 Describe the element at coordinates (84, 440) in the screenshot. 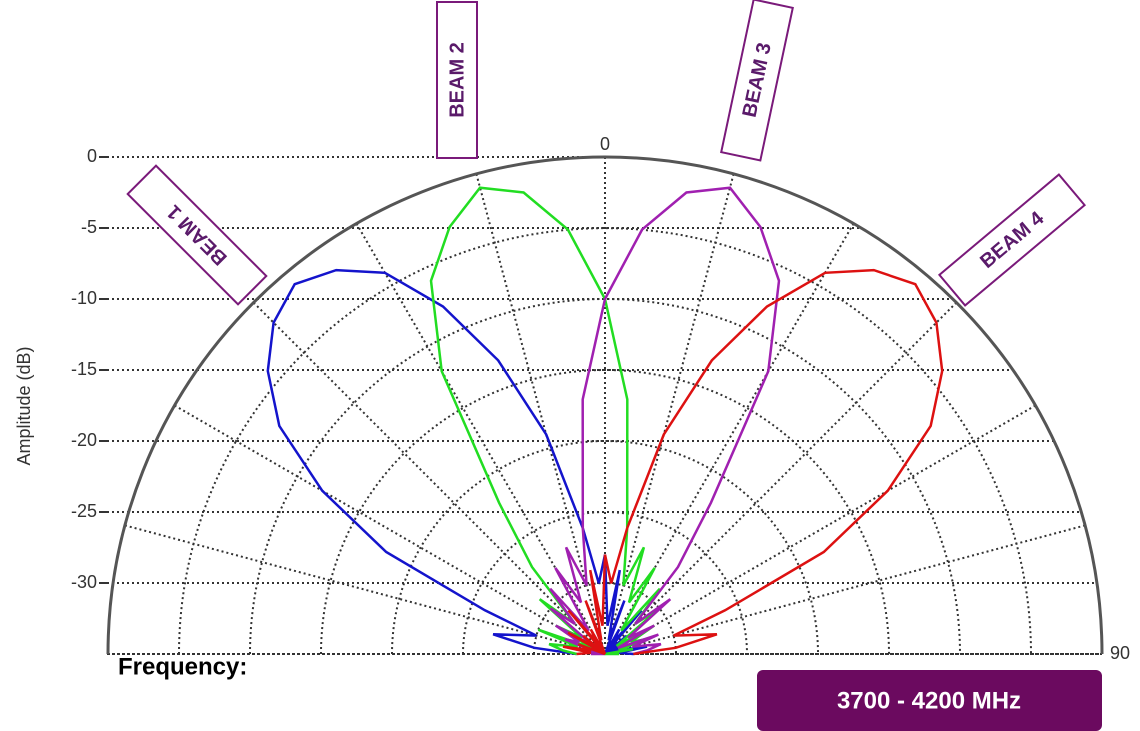

I see `y-tick-label: -20` at that location.